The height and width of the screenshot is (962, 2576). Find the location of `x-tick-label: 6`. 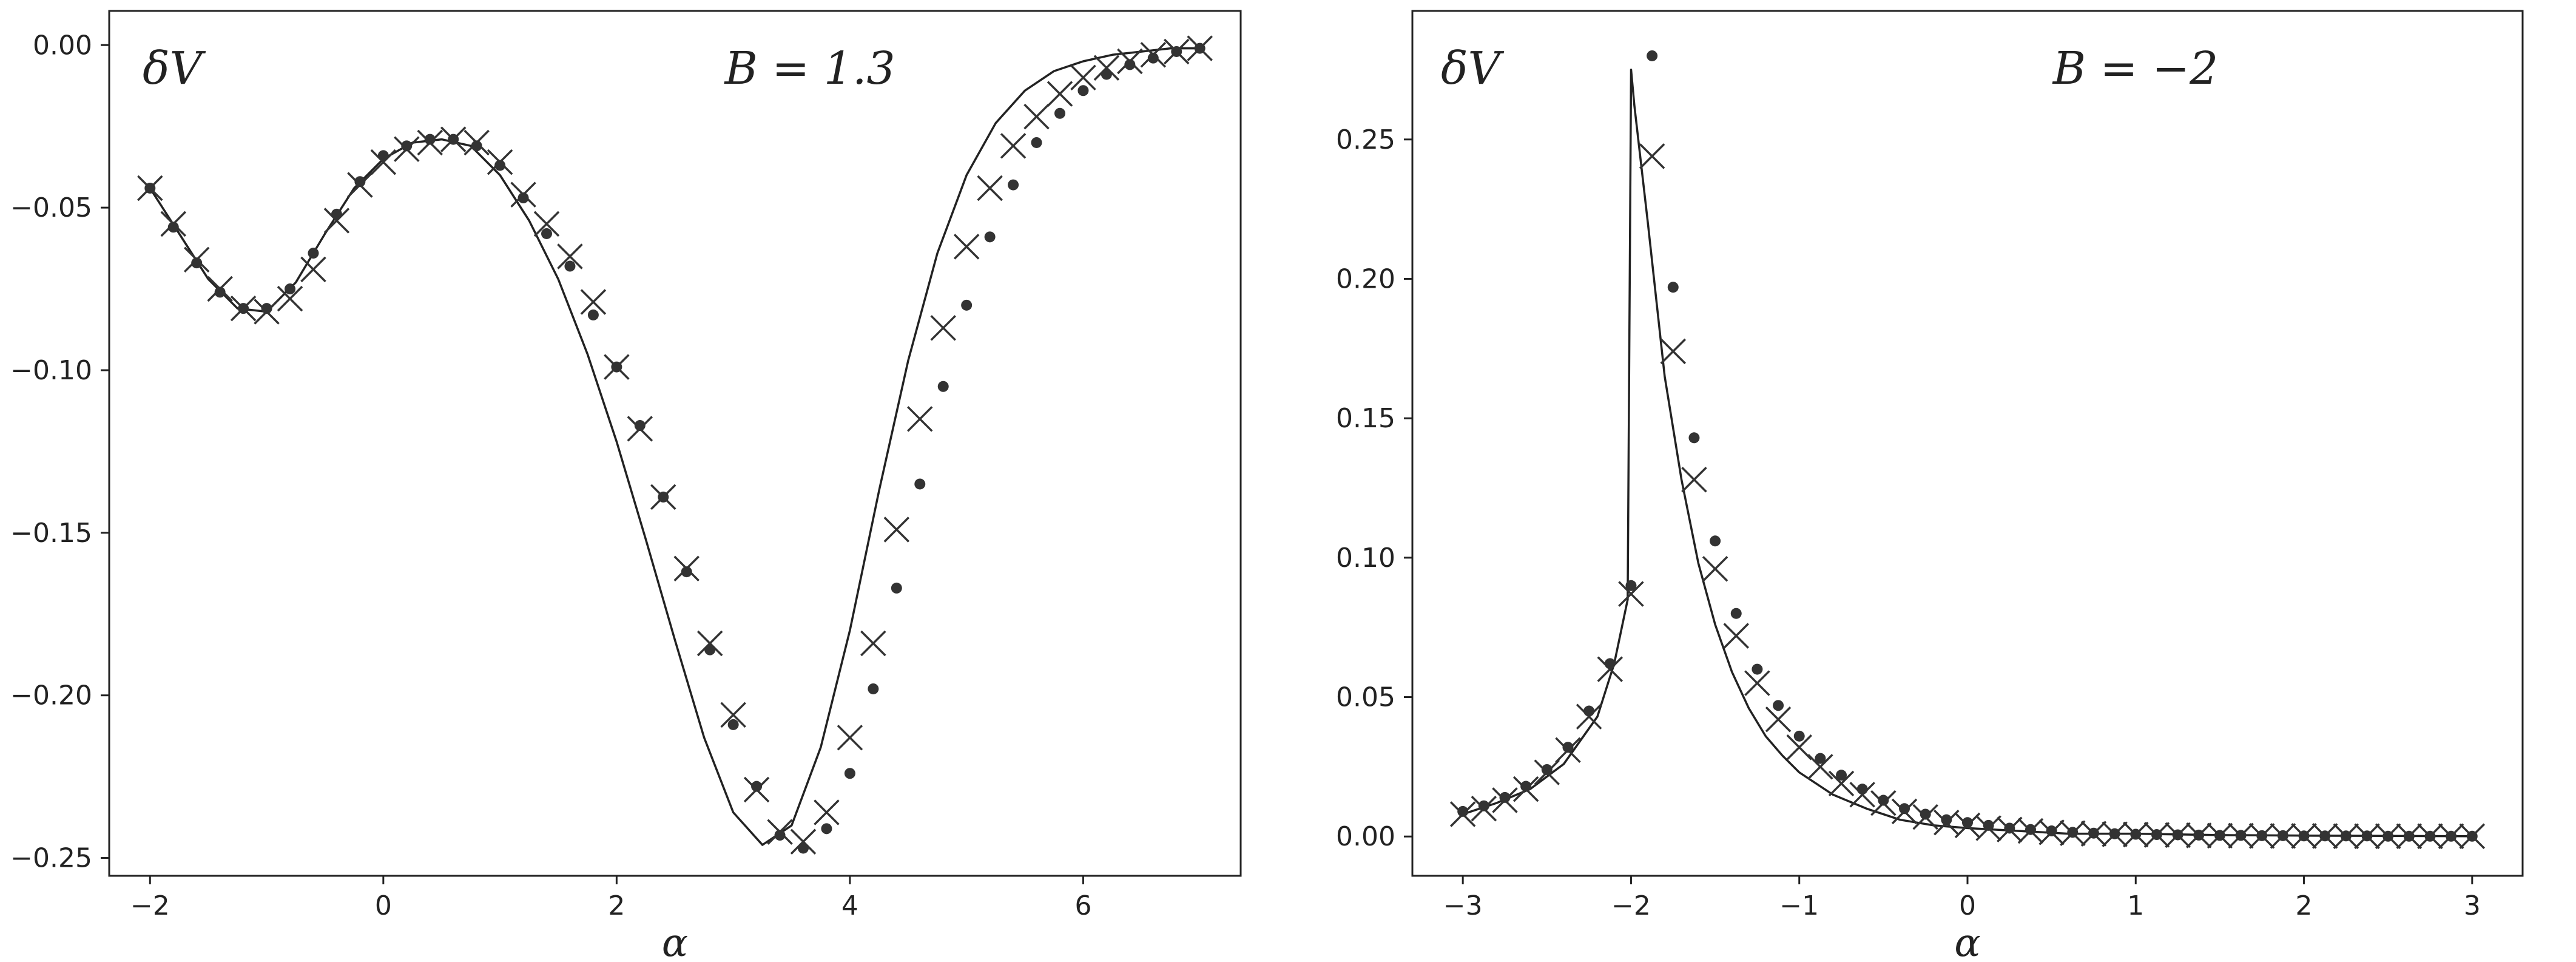

x-tick-label: 6 is located at coordinates (1083, 905).